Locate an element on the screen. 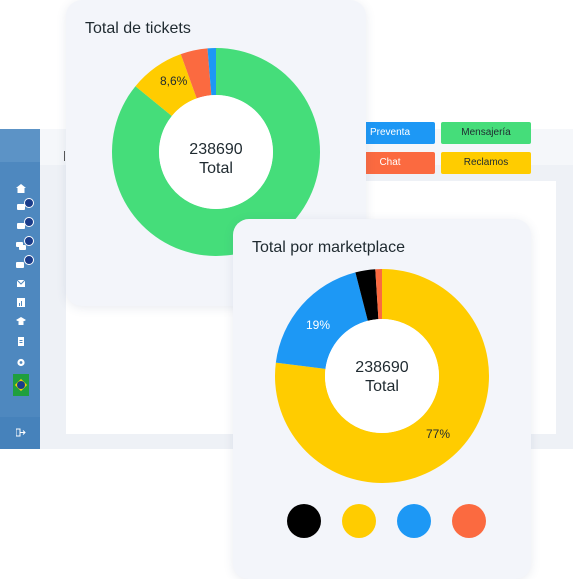  marketplace-donut-chart is located at coordinates (382, 376).